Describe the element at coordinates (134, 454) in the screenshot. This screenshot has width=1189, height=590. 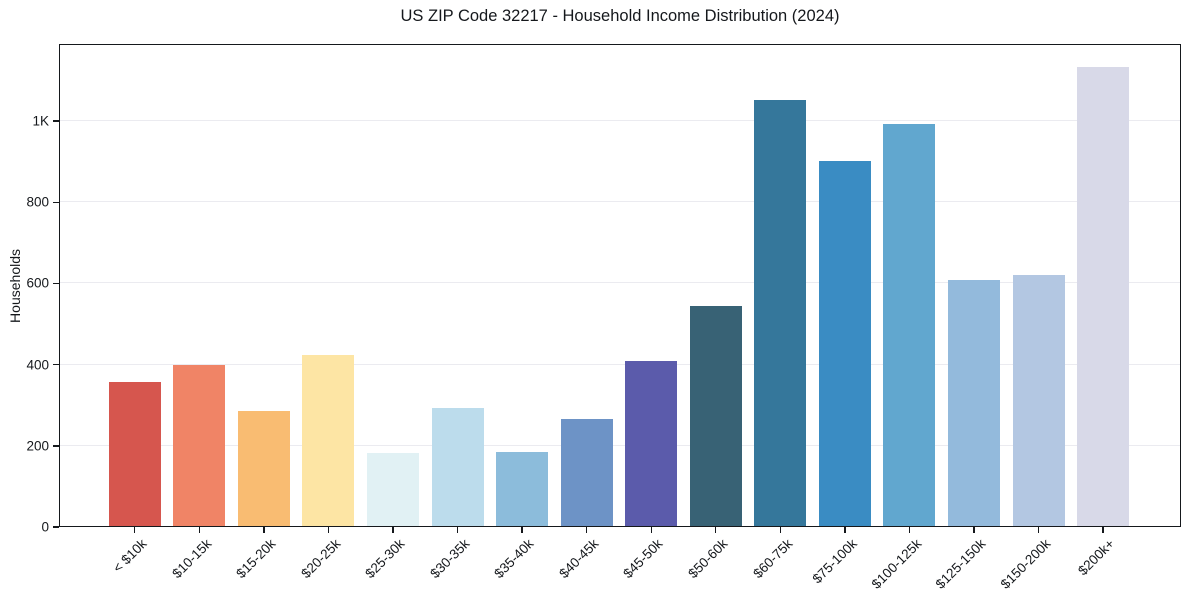
I see `bar-< $10k` at that location.